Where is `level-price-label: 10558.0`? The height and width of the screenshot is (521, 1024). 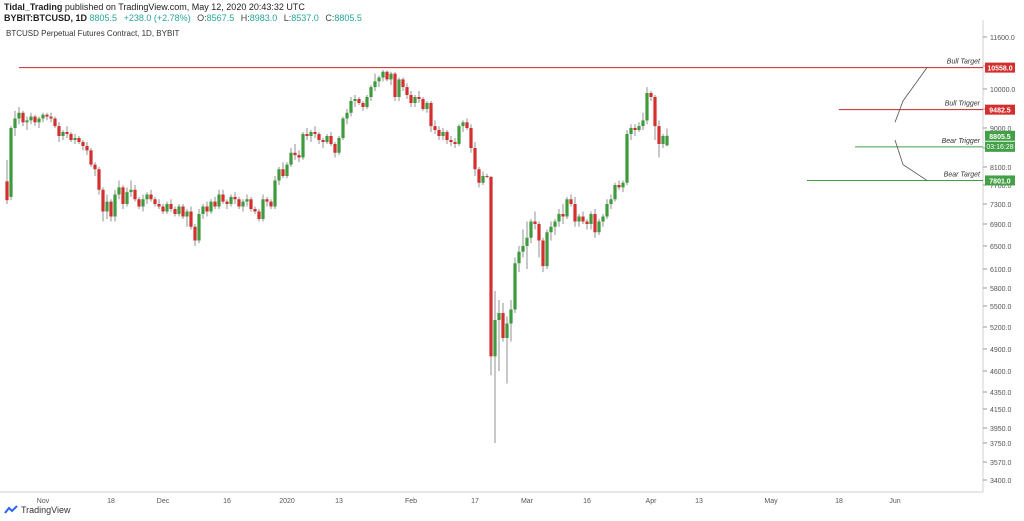
level-price-label: 10558.0 is located at coordinates (999, 69).